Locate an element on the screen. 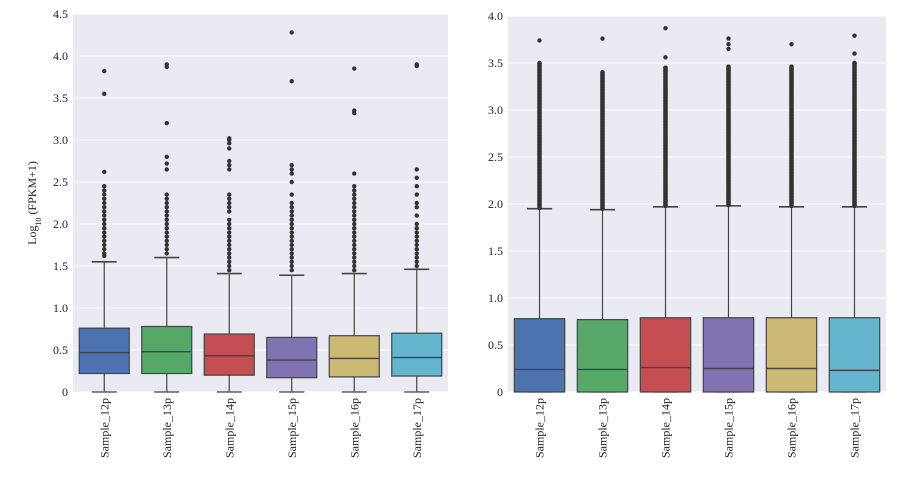 The image size is (904, 488). y-tick-label: 1.0 is located at coordinates (495, 298).